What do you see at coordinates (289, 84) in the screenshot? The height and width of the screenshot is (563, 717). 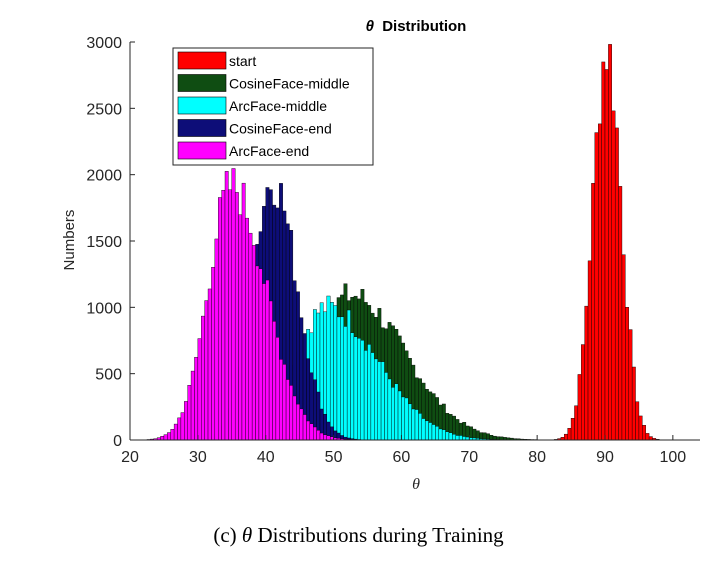 I see `legend-label: CosineFace-middle` at bounding box center [289, 84].